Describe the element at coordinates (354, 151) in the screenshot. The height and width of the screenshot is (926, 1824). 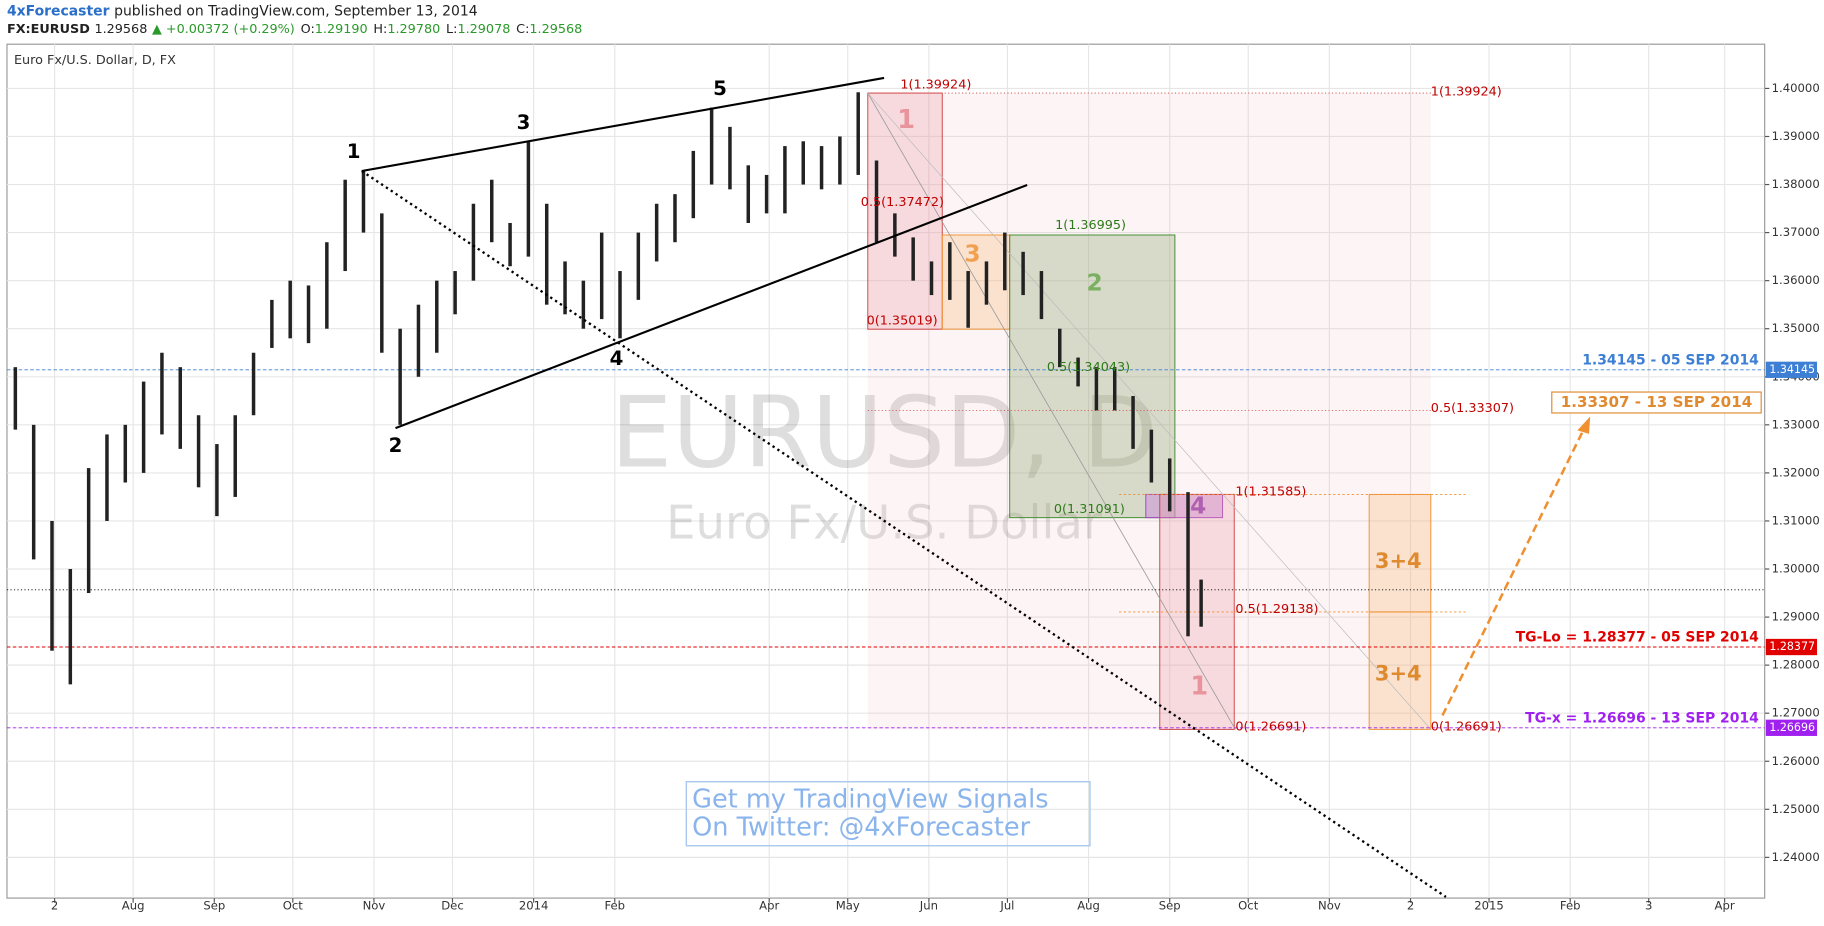
I see `wave-label: 1` at that location.